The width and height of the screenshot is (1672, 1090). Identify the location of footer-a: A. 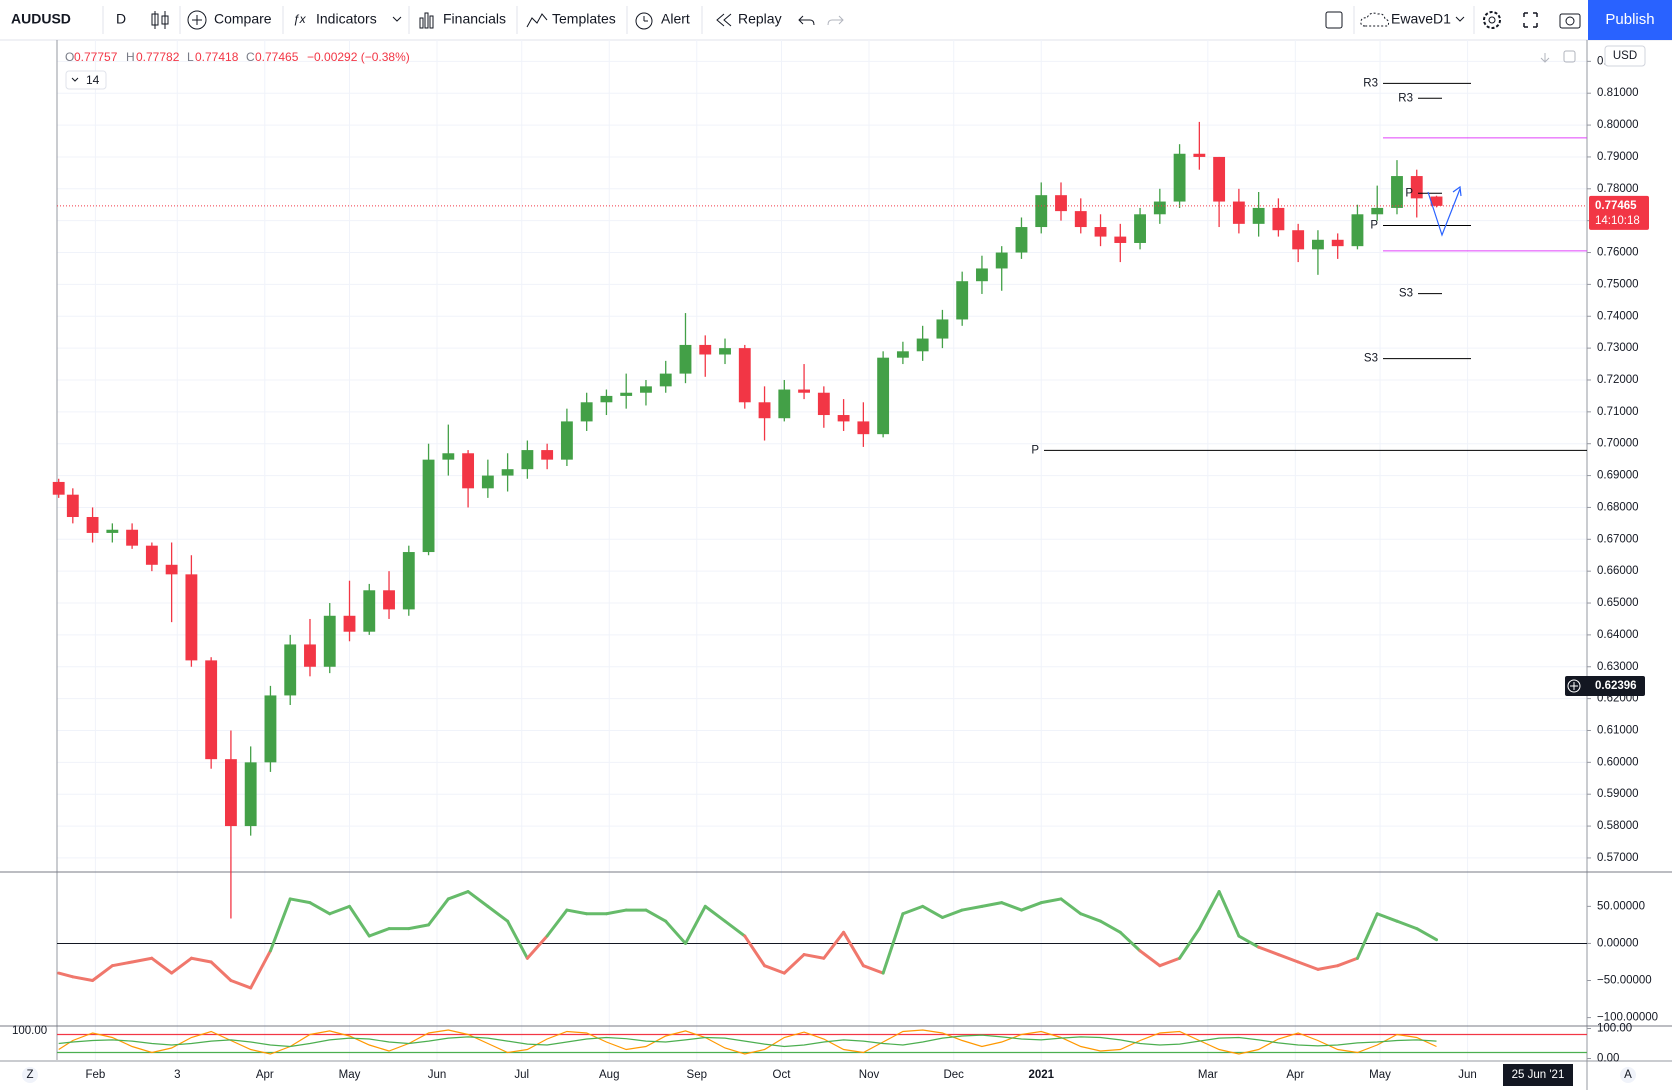
(1628, 1075).